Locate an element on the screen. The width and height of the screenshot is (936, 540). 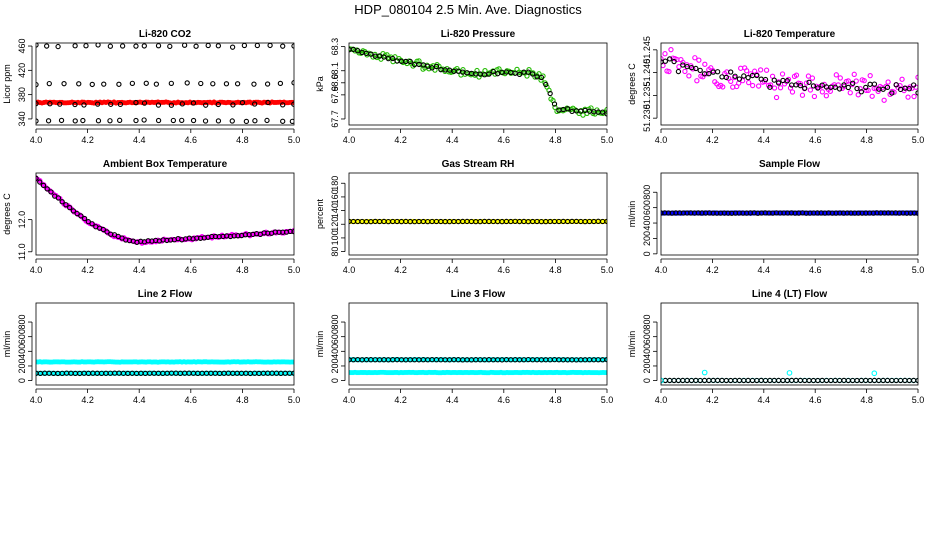
gas-stream-rh-x-axis: 4.0 4.2 4.4 4.6 4.8 5.0 is located at coordinates (478, 266).